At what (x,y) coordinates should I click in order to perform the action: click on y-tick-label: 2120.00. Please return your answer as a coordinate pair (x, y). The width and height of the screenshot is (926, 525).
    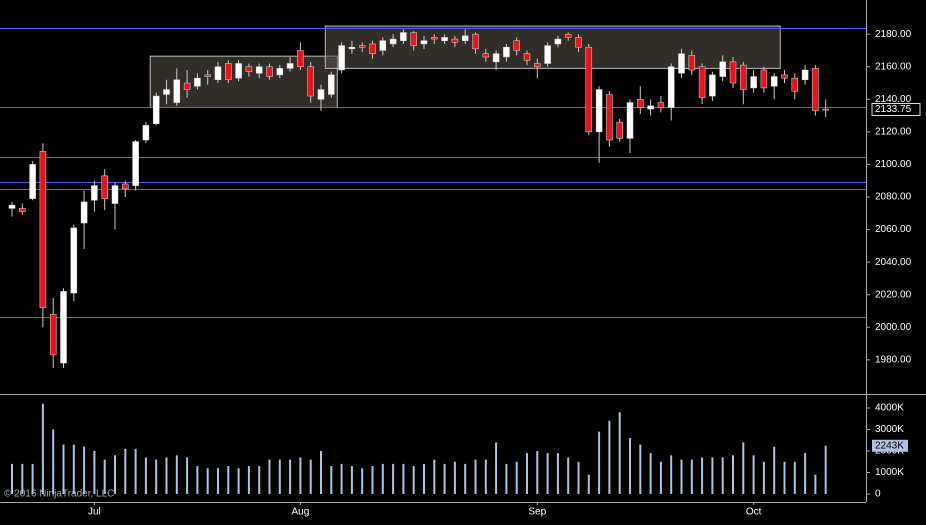
    Looking at the image, I should click on (893, 132).